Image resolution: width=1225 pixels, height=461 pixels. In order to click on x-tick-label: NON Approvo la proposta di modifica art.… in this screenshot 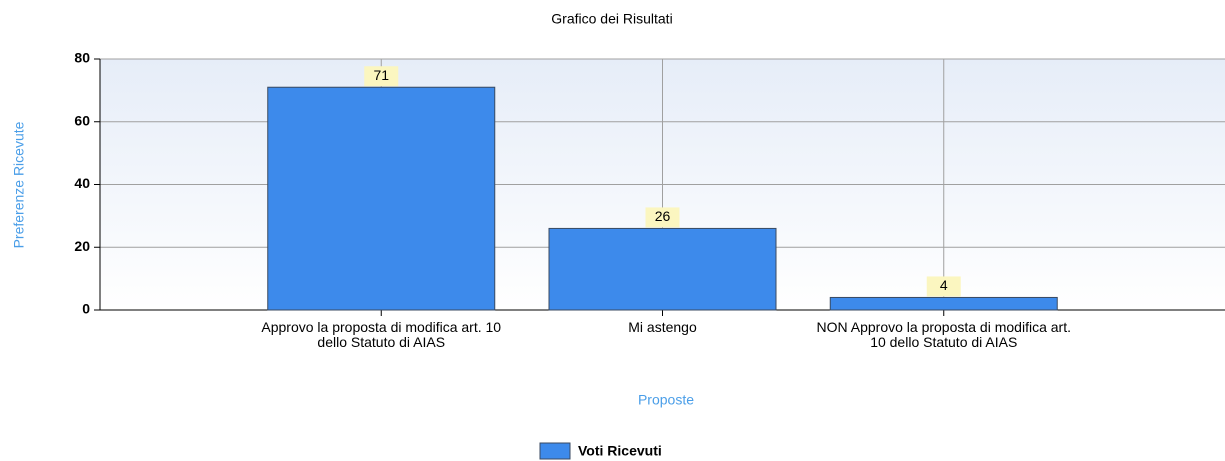, I will do `click(943, 334)`.